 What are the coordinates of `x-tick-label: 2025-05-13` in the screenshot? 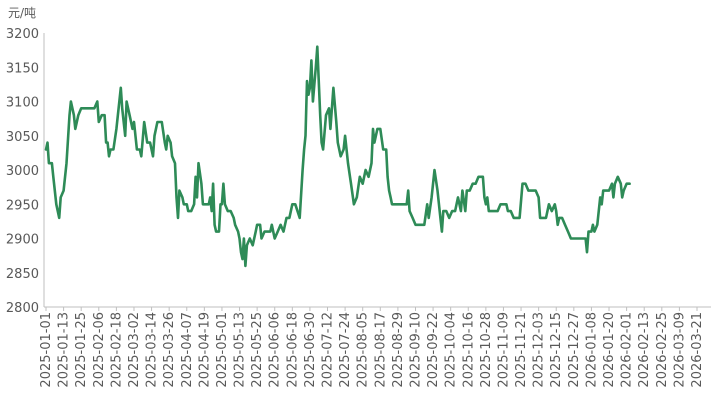 It's located at (240, 350).